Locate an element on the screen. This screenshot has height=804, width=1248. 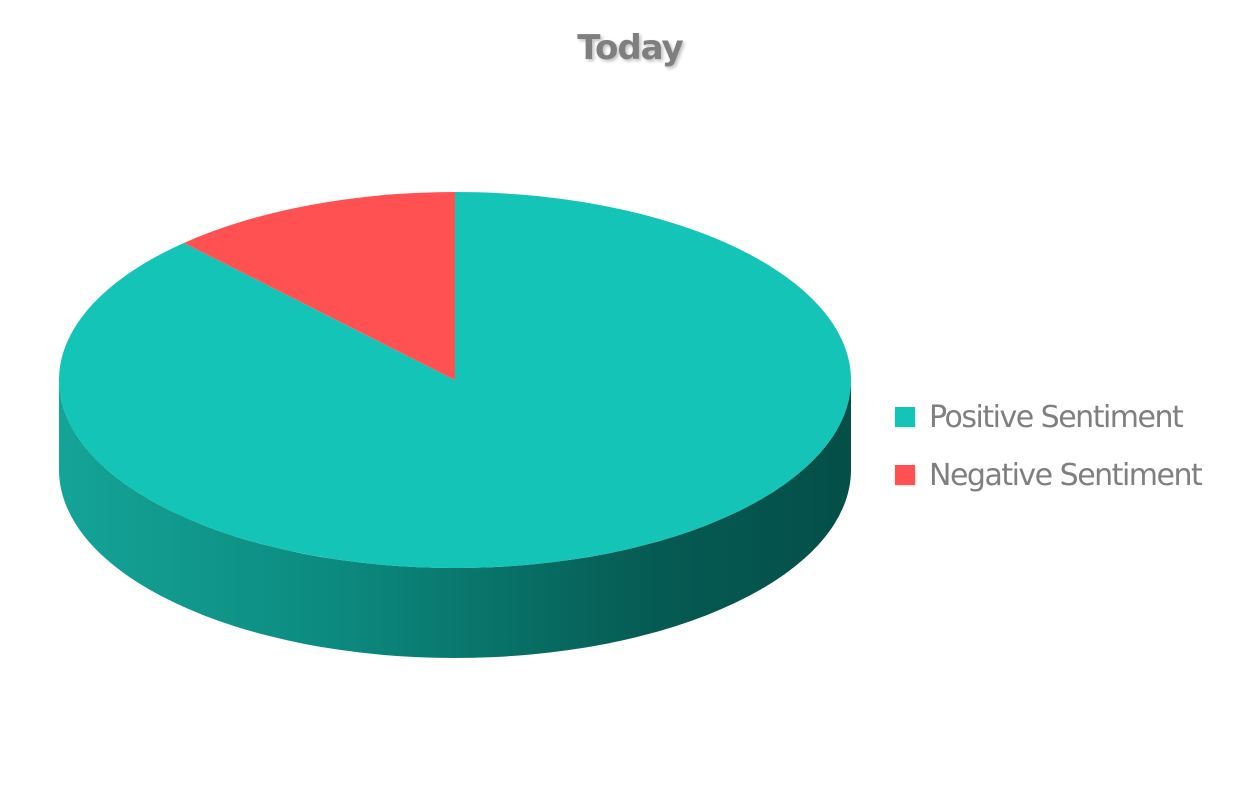
pie-slice-negative is located at coordinates (319, 285).